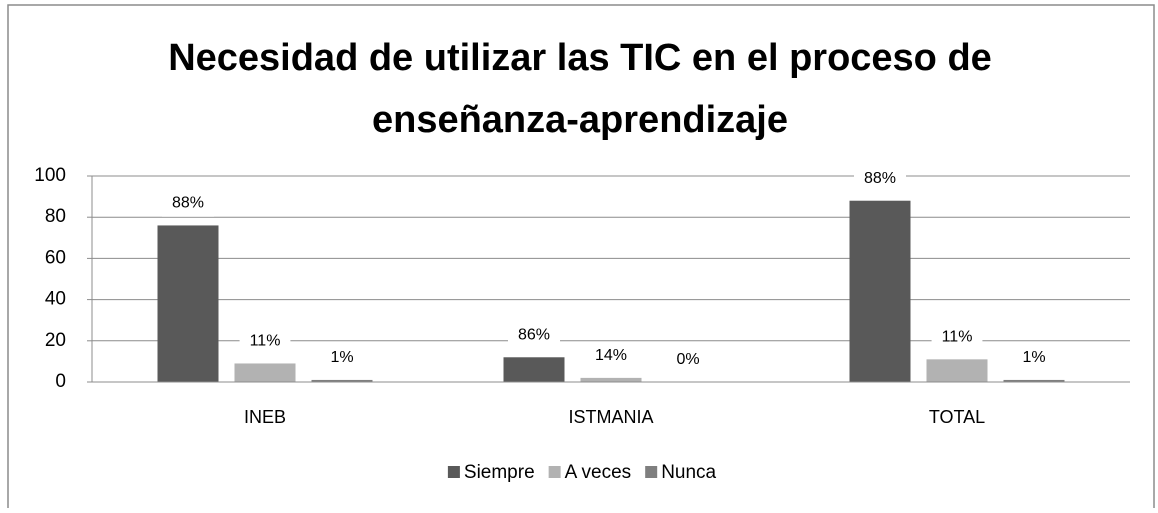  What do you see at coordinates (50, 175) in the screenshot?
I see `y-tick-label: 100` at bounding box center [50, 175].